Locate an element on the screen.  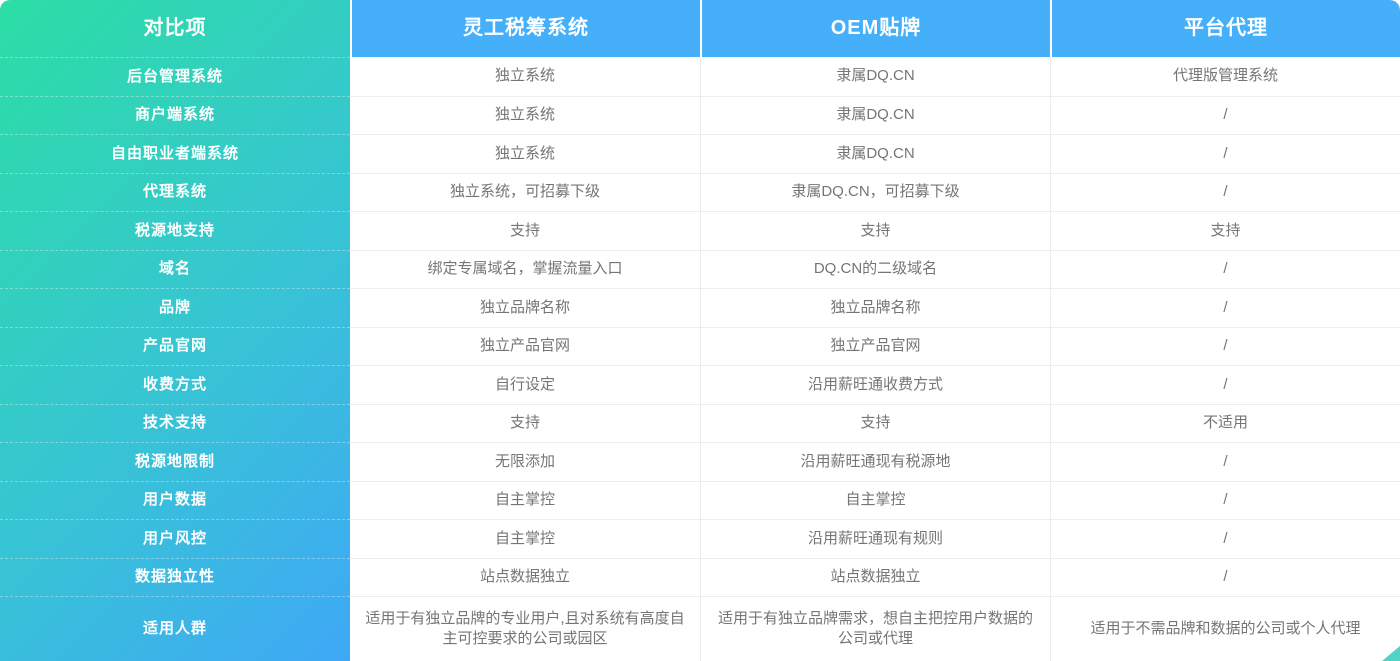
row-label: 适用人群 is located at coordinates (175, 628).